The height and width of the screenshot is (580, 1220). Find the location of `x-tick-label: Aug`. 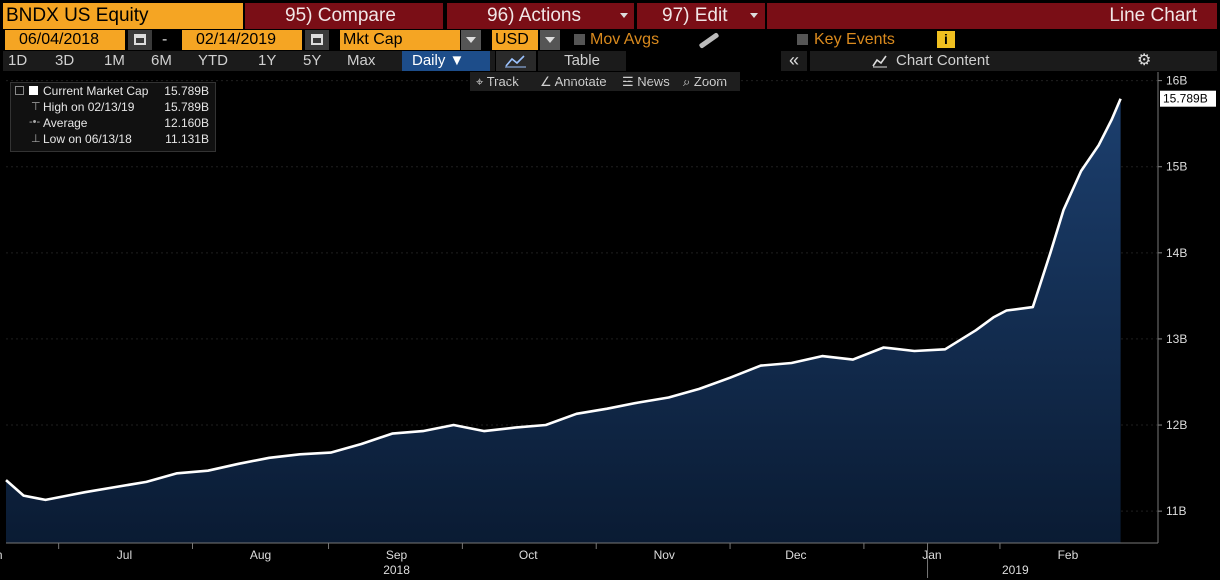

x-tick-label: Aug is located at coordinates (260, 555).